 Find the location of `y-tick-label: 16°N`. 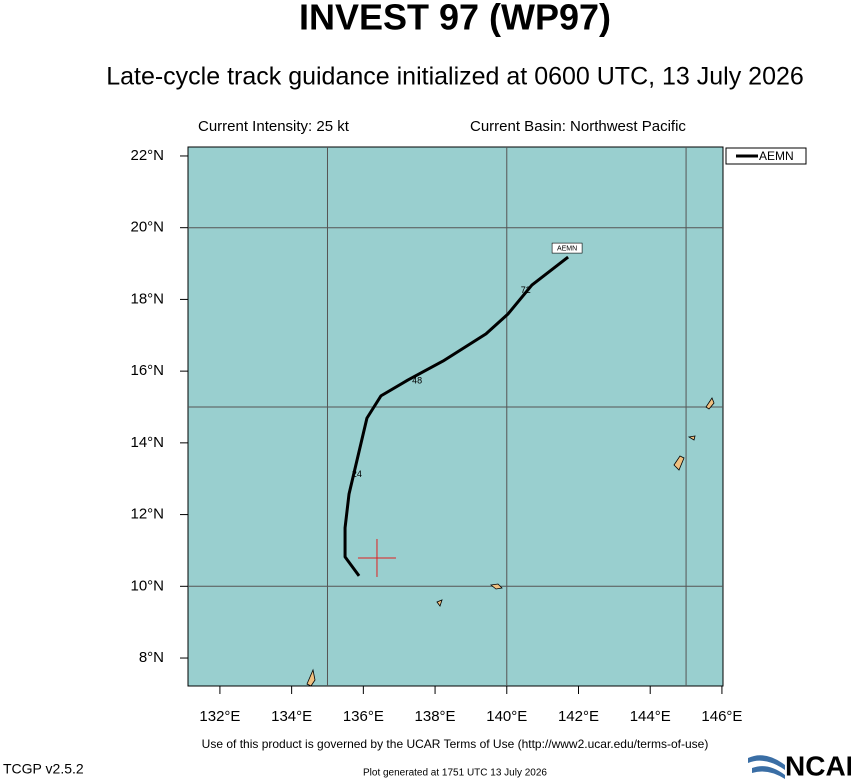

y-tick-label: 16°N is located at coordinates (147, 370).